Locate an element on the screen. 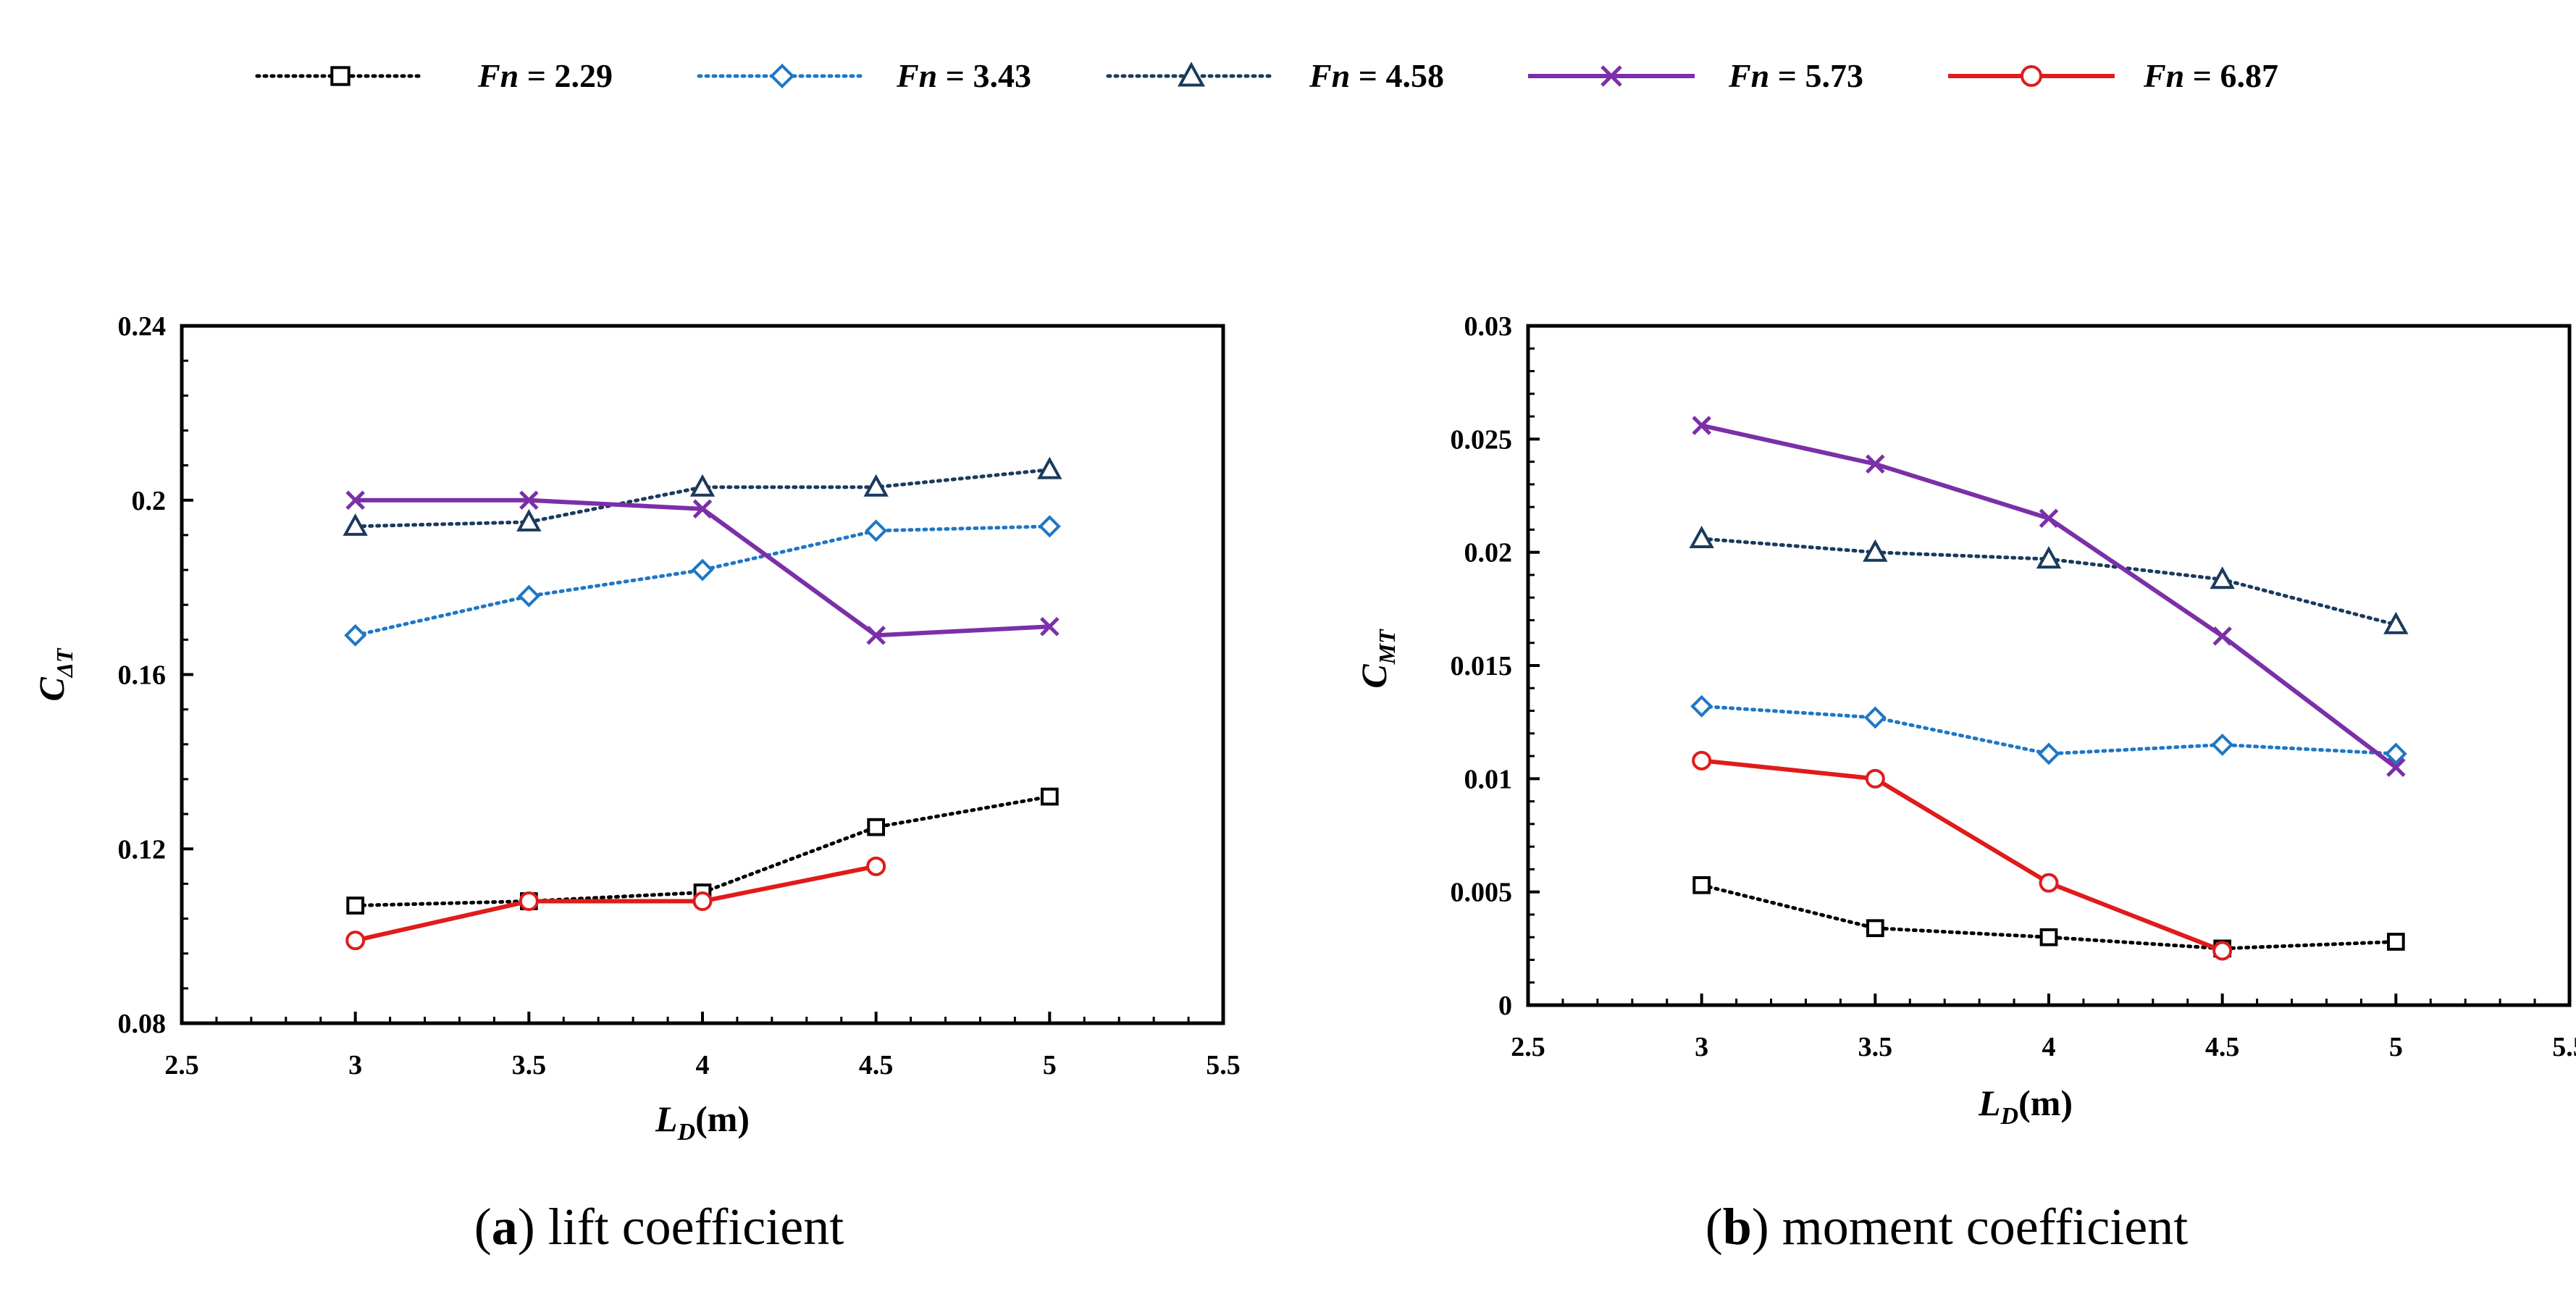 The width and height of the screenshot is (2576, 1289). legend-item-3: Fn = 5.73 is located at coordinates (1695, 75).